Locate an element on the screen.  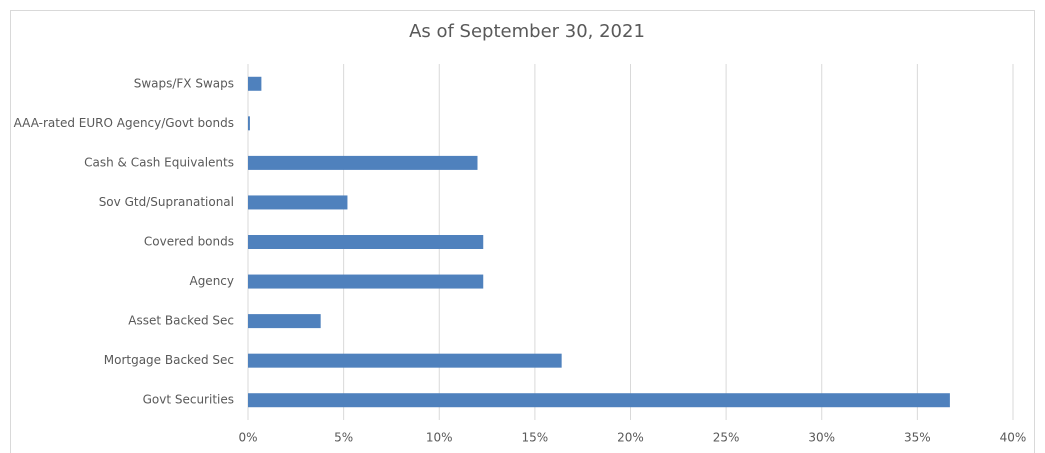
y-tick-label: Mortgage Backed Sec is located at coordinates (169, 360).